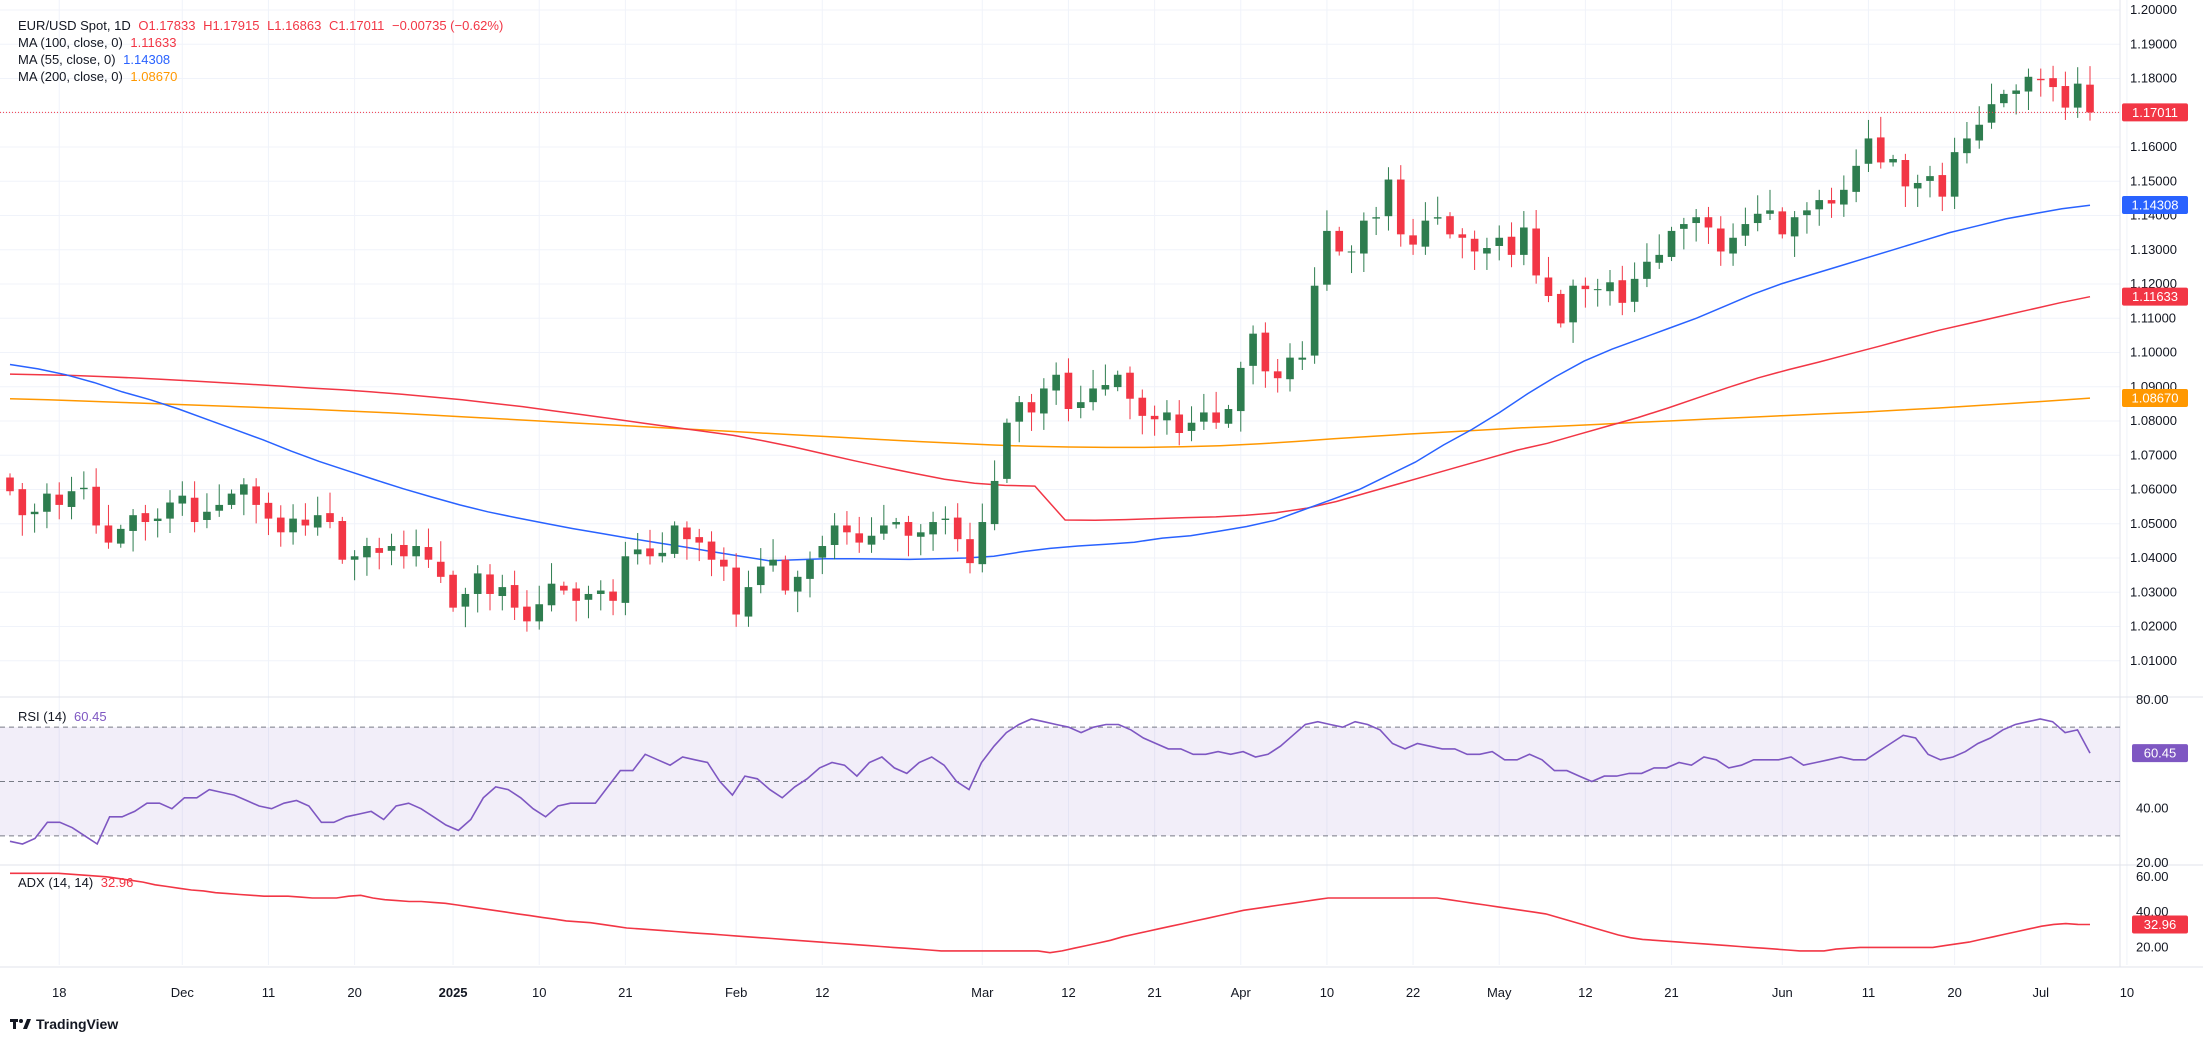 The height and width of the screenshot is (1043, 2203). What do you see at coordinates (183, 992) in the screenshot?
I see `time-tick-label: Dec` at bounding box center [183, 992].